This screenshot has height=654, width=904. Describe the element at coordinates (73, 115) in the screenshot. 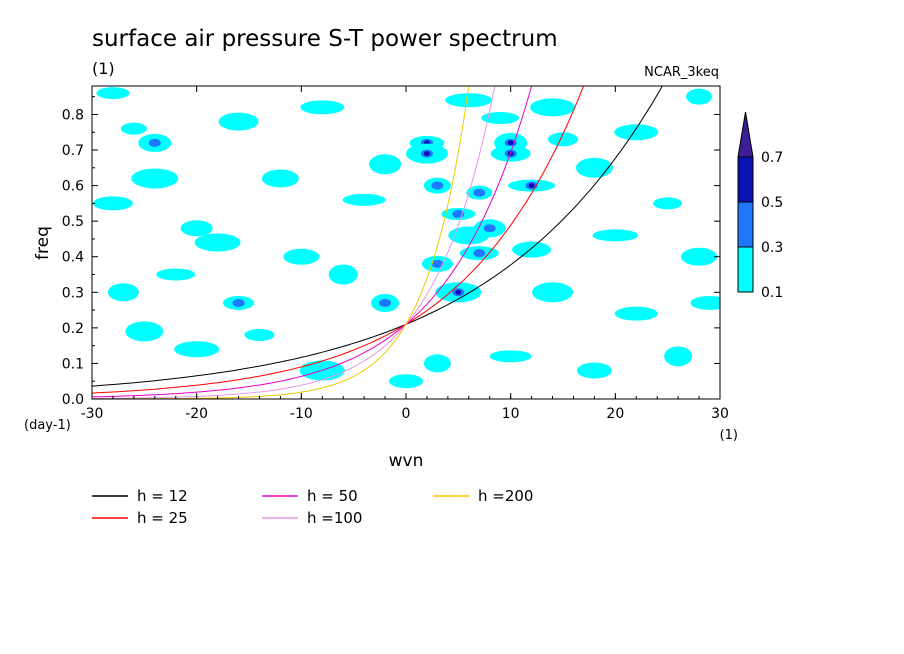

I see `y-tick-label: 0.8` at that location.